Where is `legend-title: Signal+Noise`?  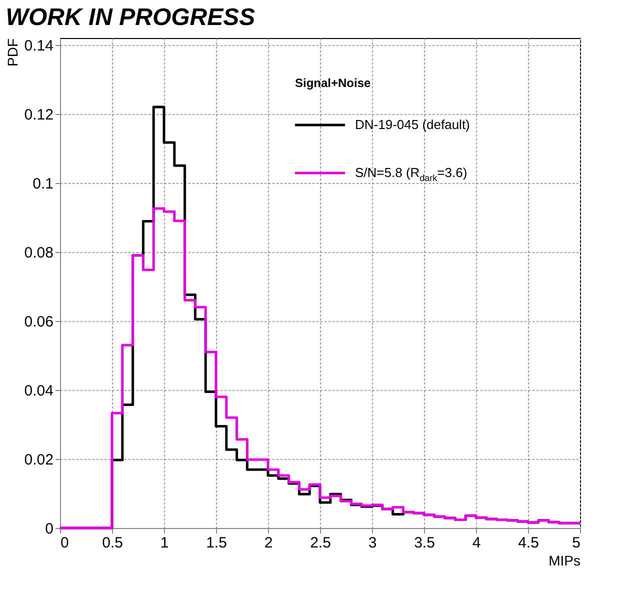
legend-title: Signal+Noise is located at coordinates (333, 83).